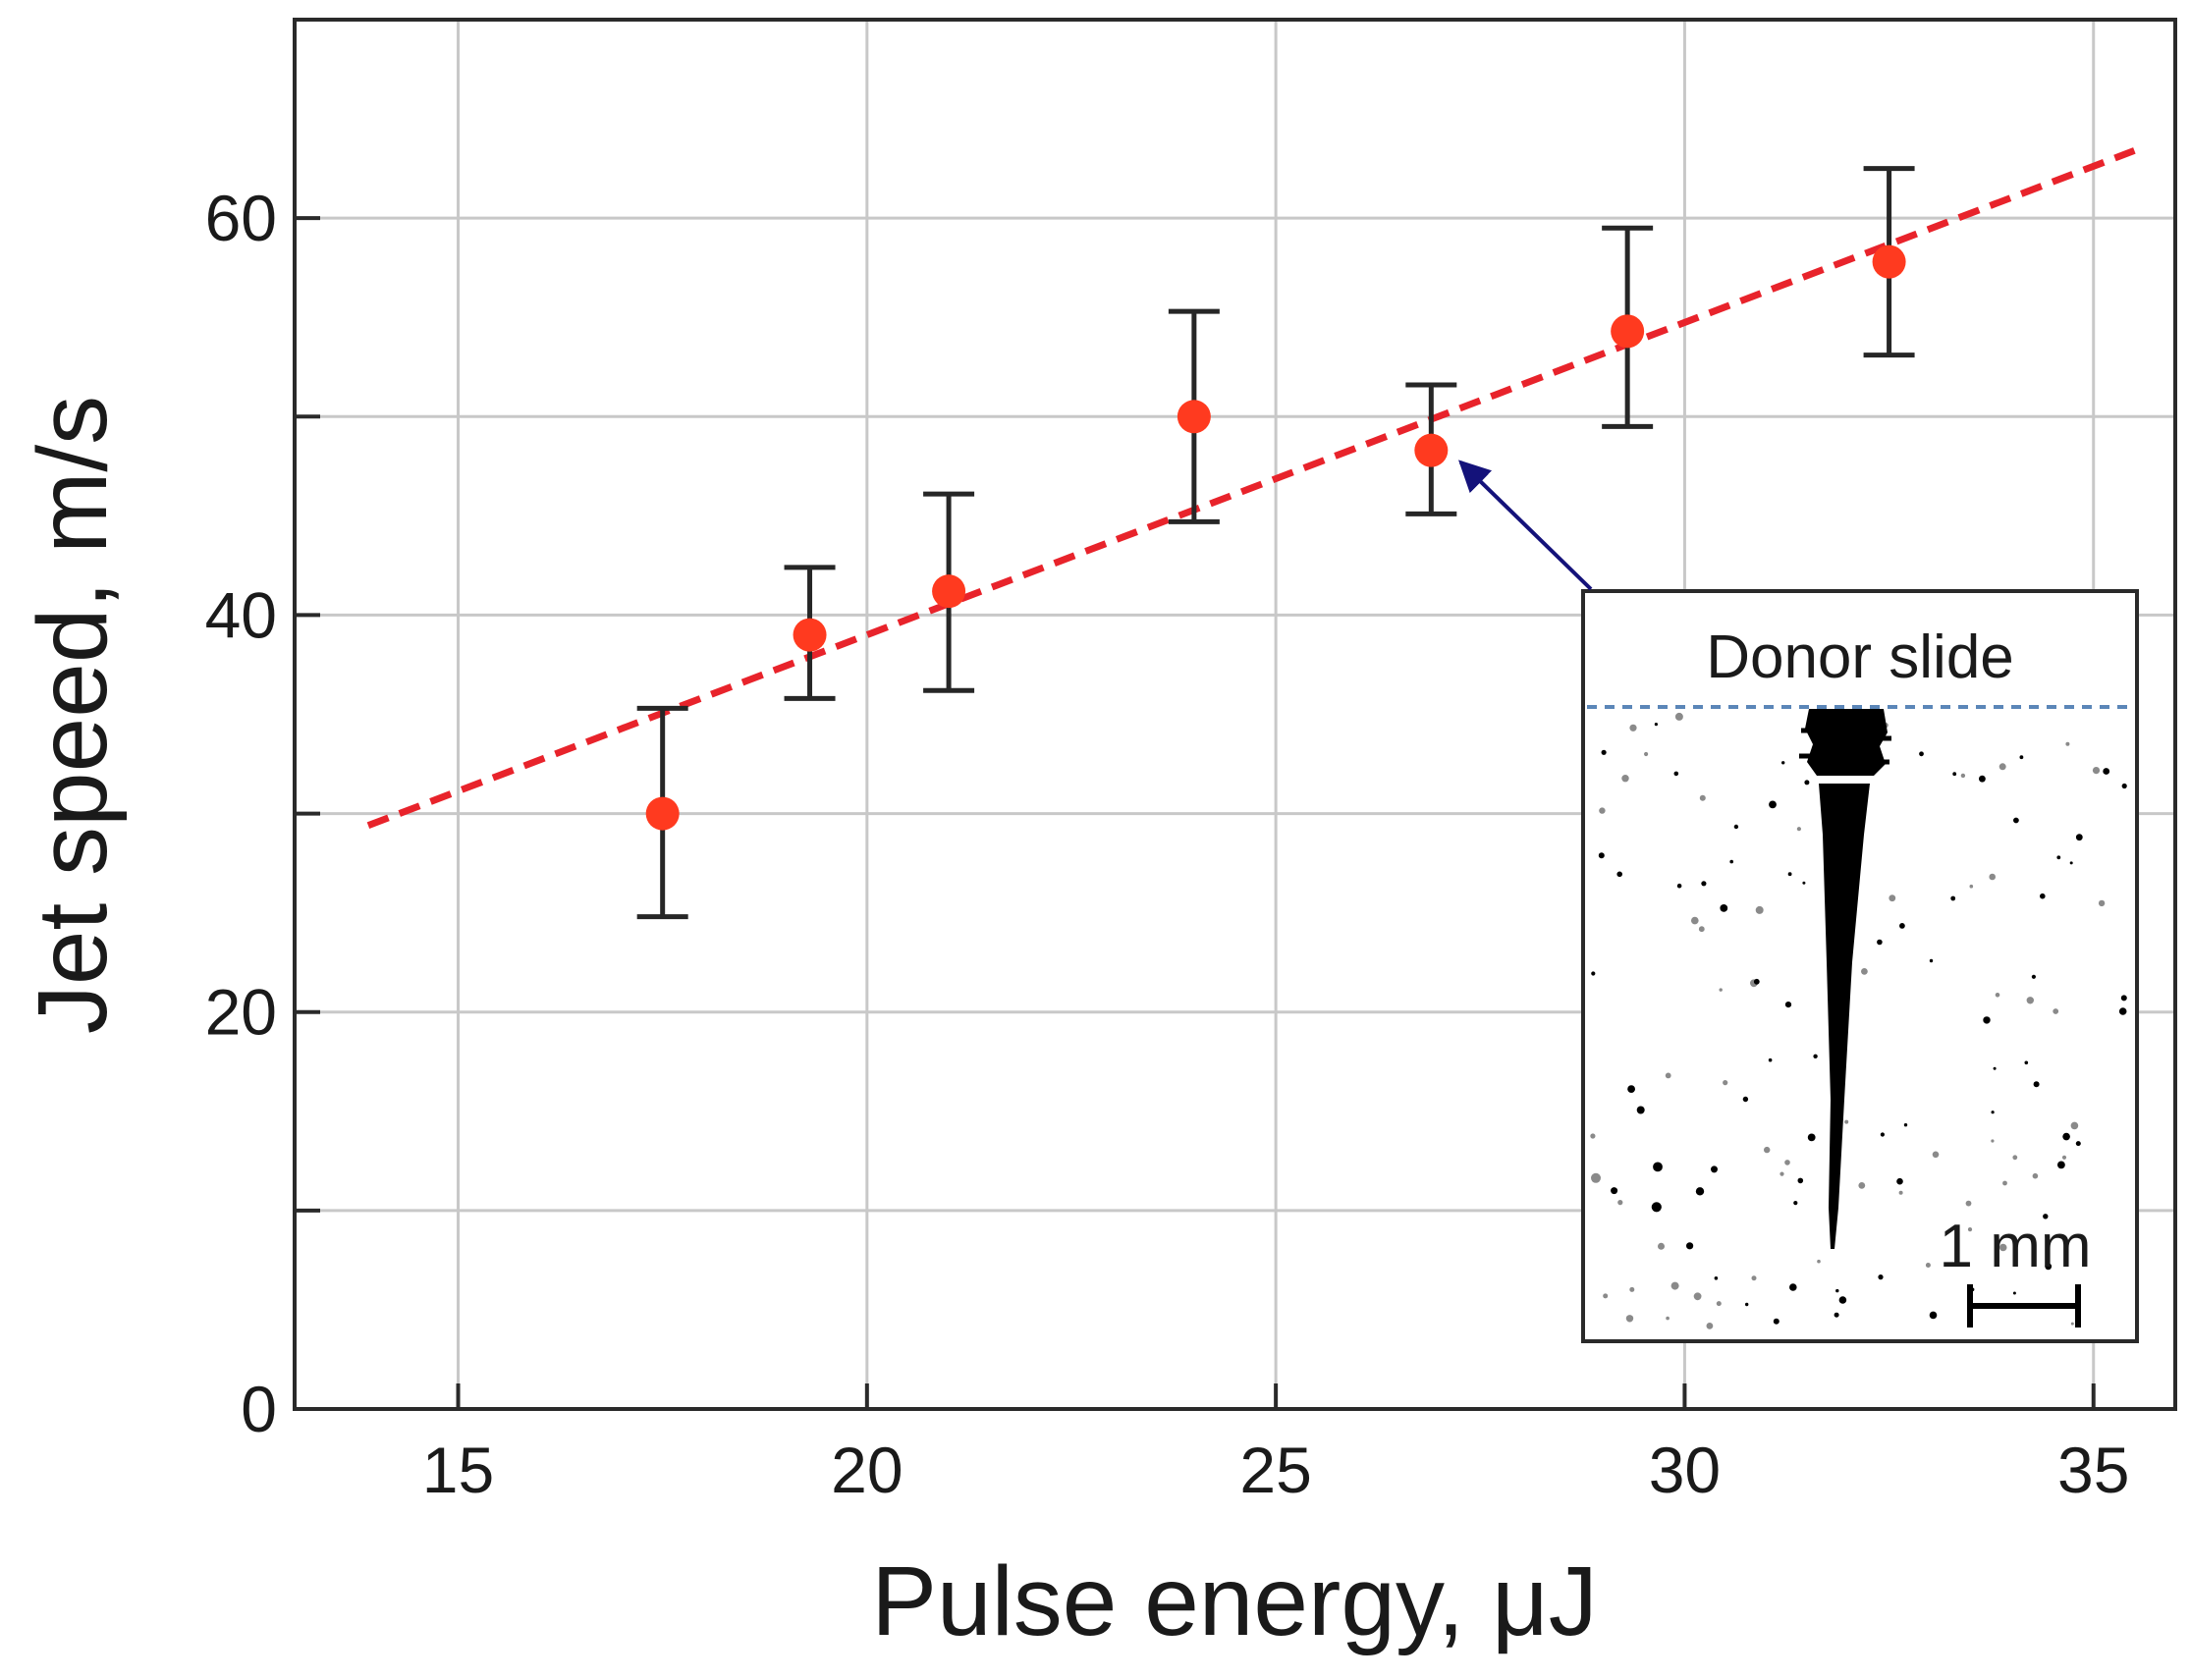  Describe the element at coordinates (2093, 1470) in the screenshot. I see `x-tick-label: 35` at that location.